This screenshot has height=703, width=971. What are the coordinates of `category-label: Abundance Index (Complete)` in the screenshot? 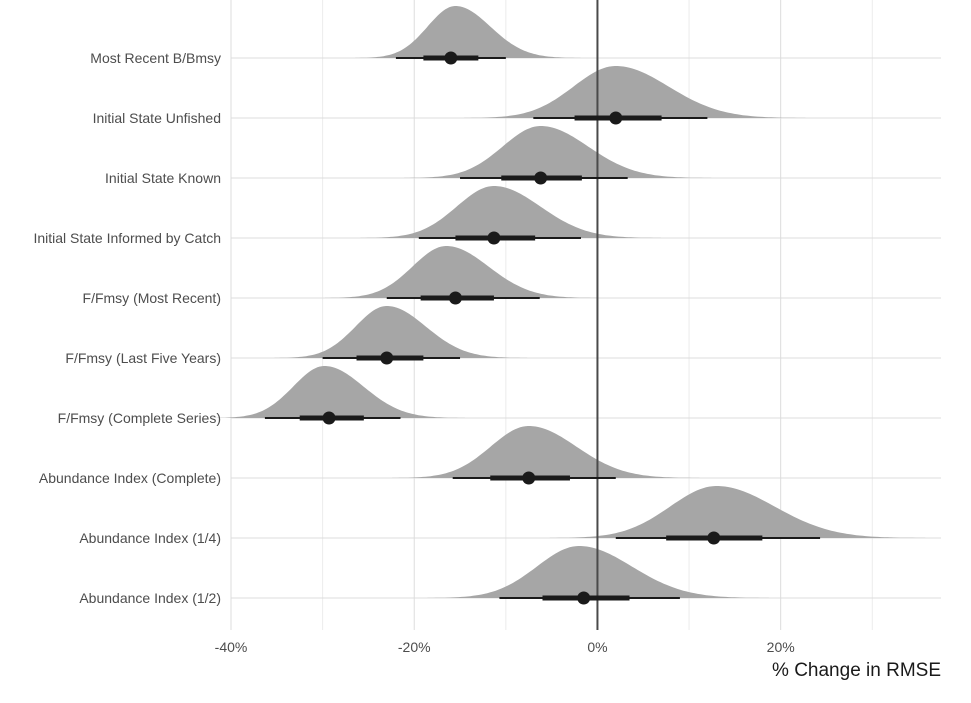 It's located at (130, 478).